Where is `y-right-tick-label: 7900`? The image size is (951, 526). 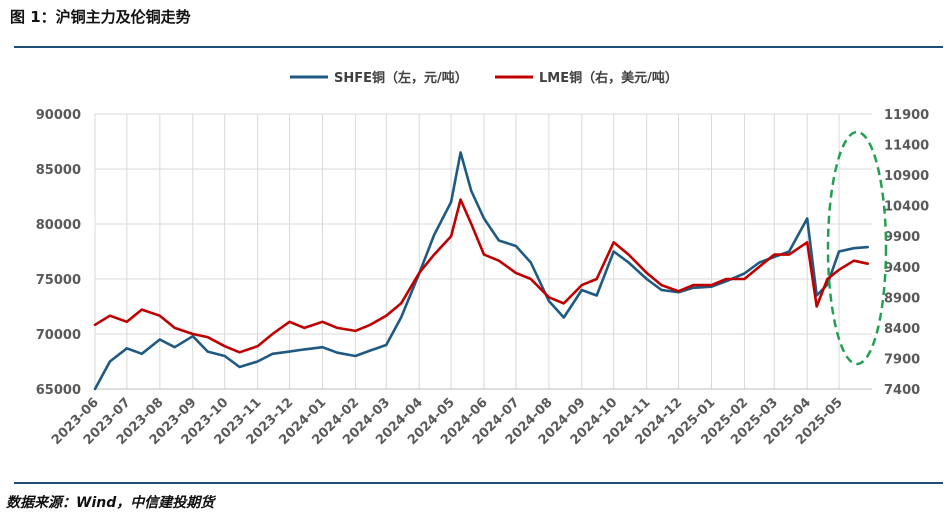
y-right-tick-label: 7900 is located at coordinates (902, 359).